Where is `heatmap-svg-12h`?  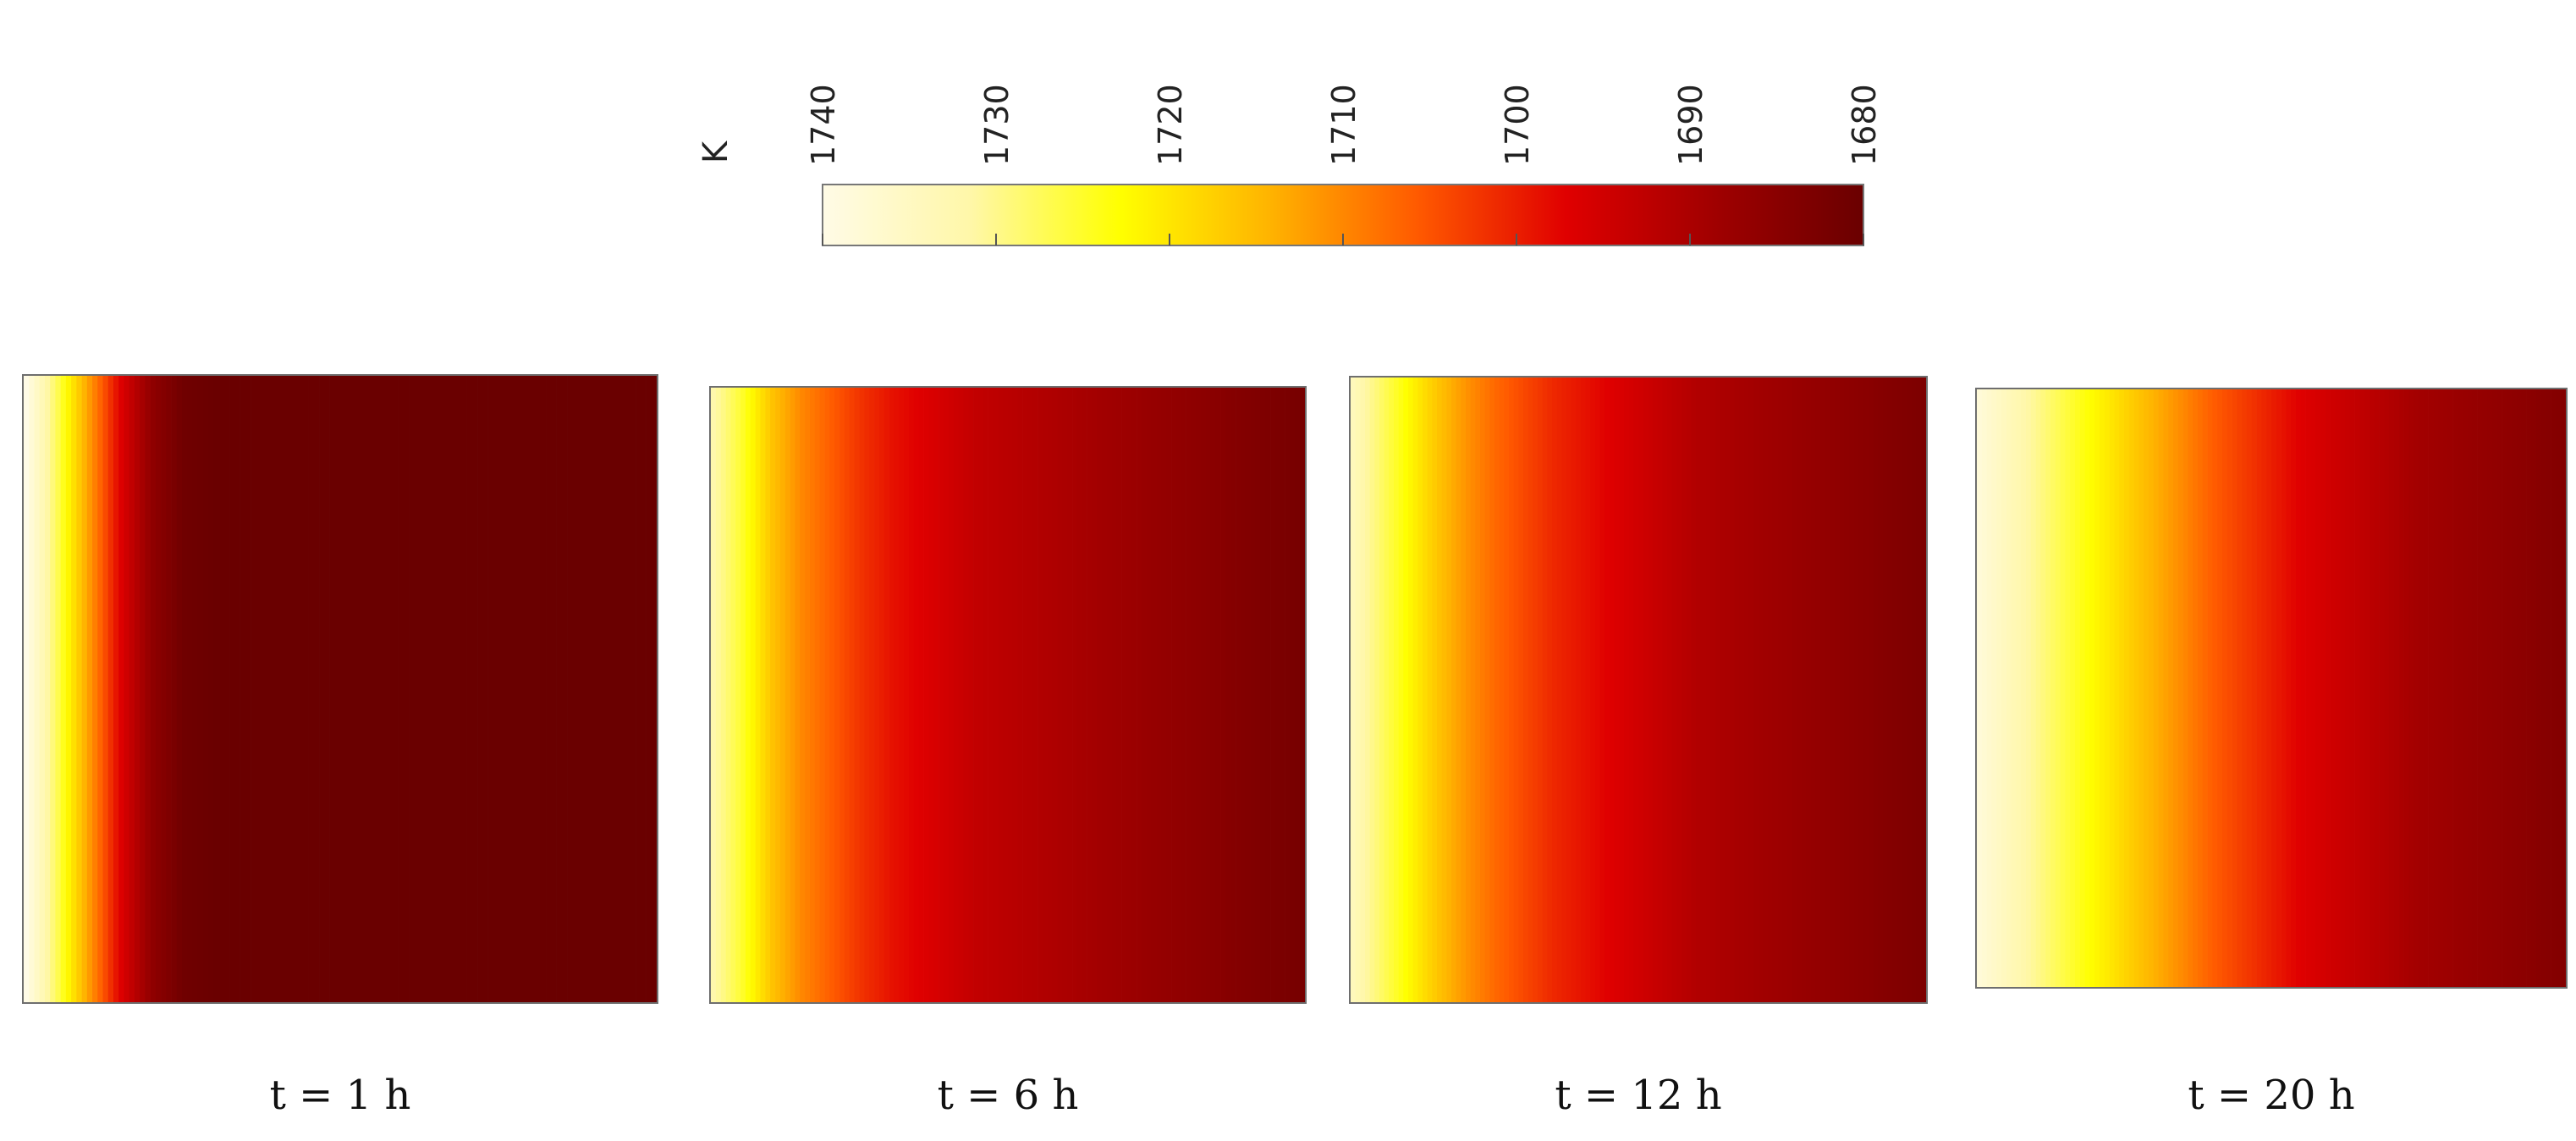
heatmap-svg-12h is located at coordinates (1638, 690).